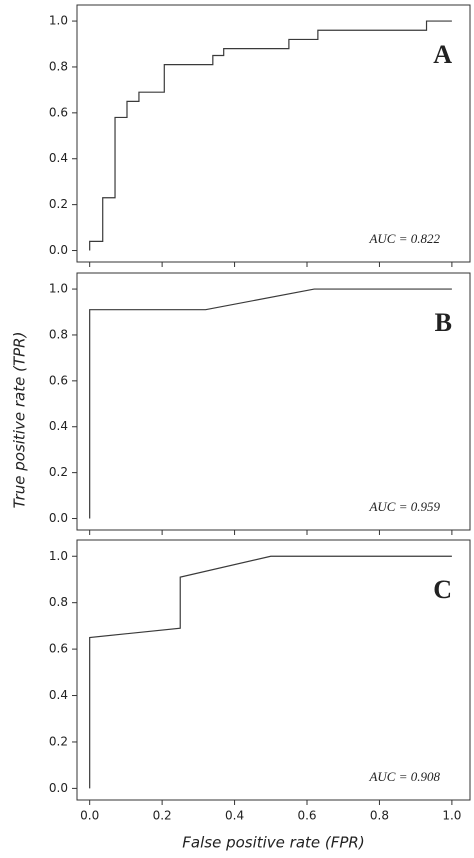  What do you see at coordinates (379, 816) in the screenshot?
I see `x-tick-label: 0.8` at bounding box center [379, 816].